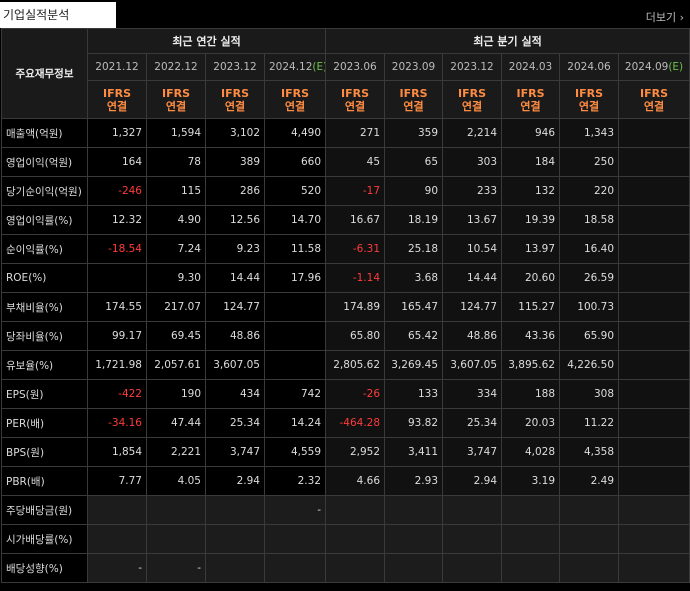 The height and width of the screenshot is (591, 690). What do you see at coordinates (589, 191) in the screenshot?
I see `table-cell: 220` at bounding box center [589, 191].